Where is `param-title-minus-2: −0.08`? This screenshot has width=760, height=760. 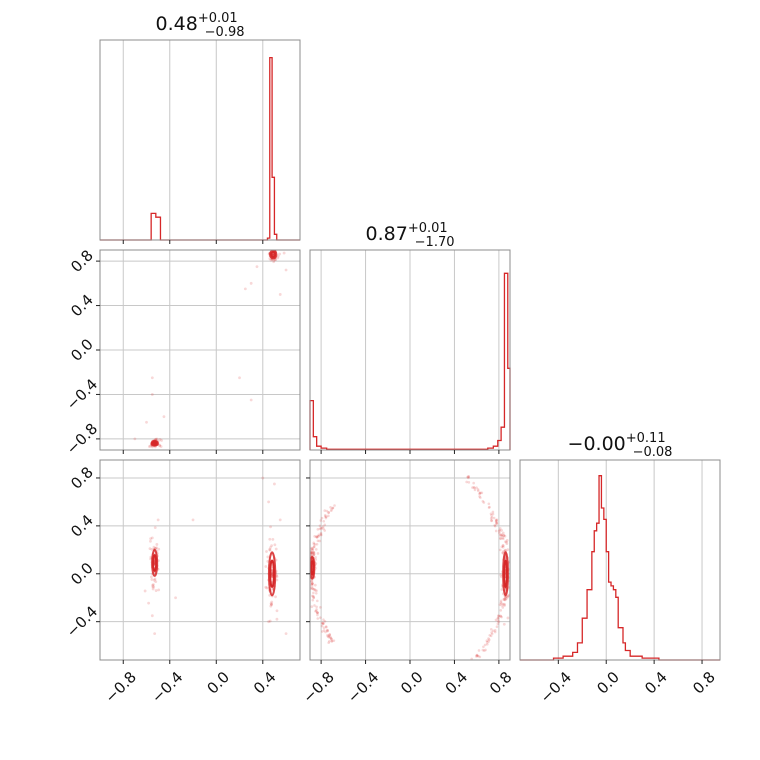
param-title-minus-2: −0.08 is located at coordinates (653, 452).